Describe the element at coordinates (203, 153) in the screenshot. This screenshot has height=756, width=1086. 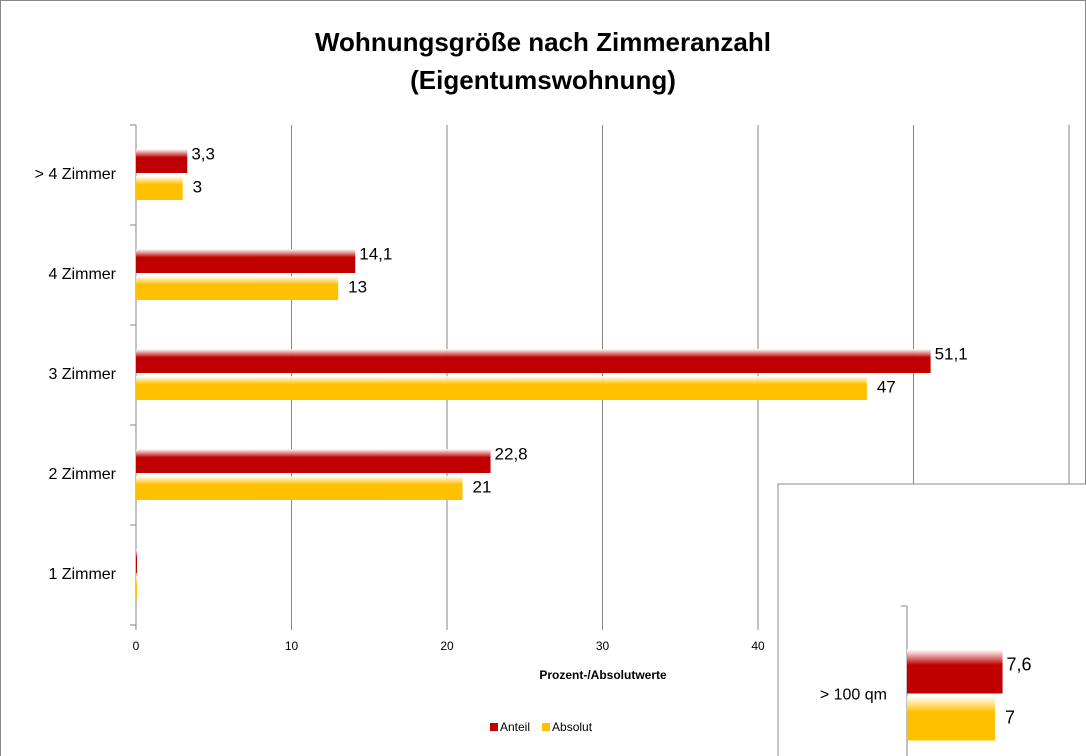
I see `data-label: 3,3` at that location.